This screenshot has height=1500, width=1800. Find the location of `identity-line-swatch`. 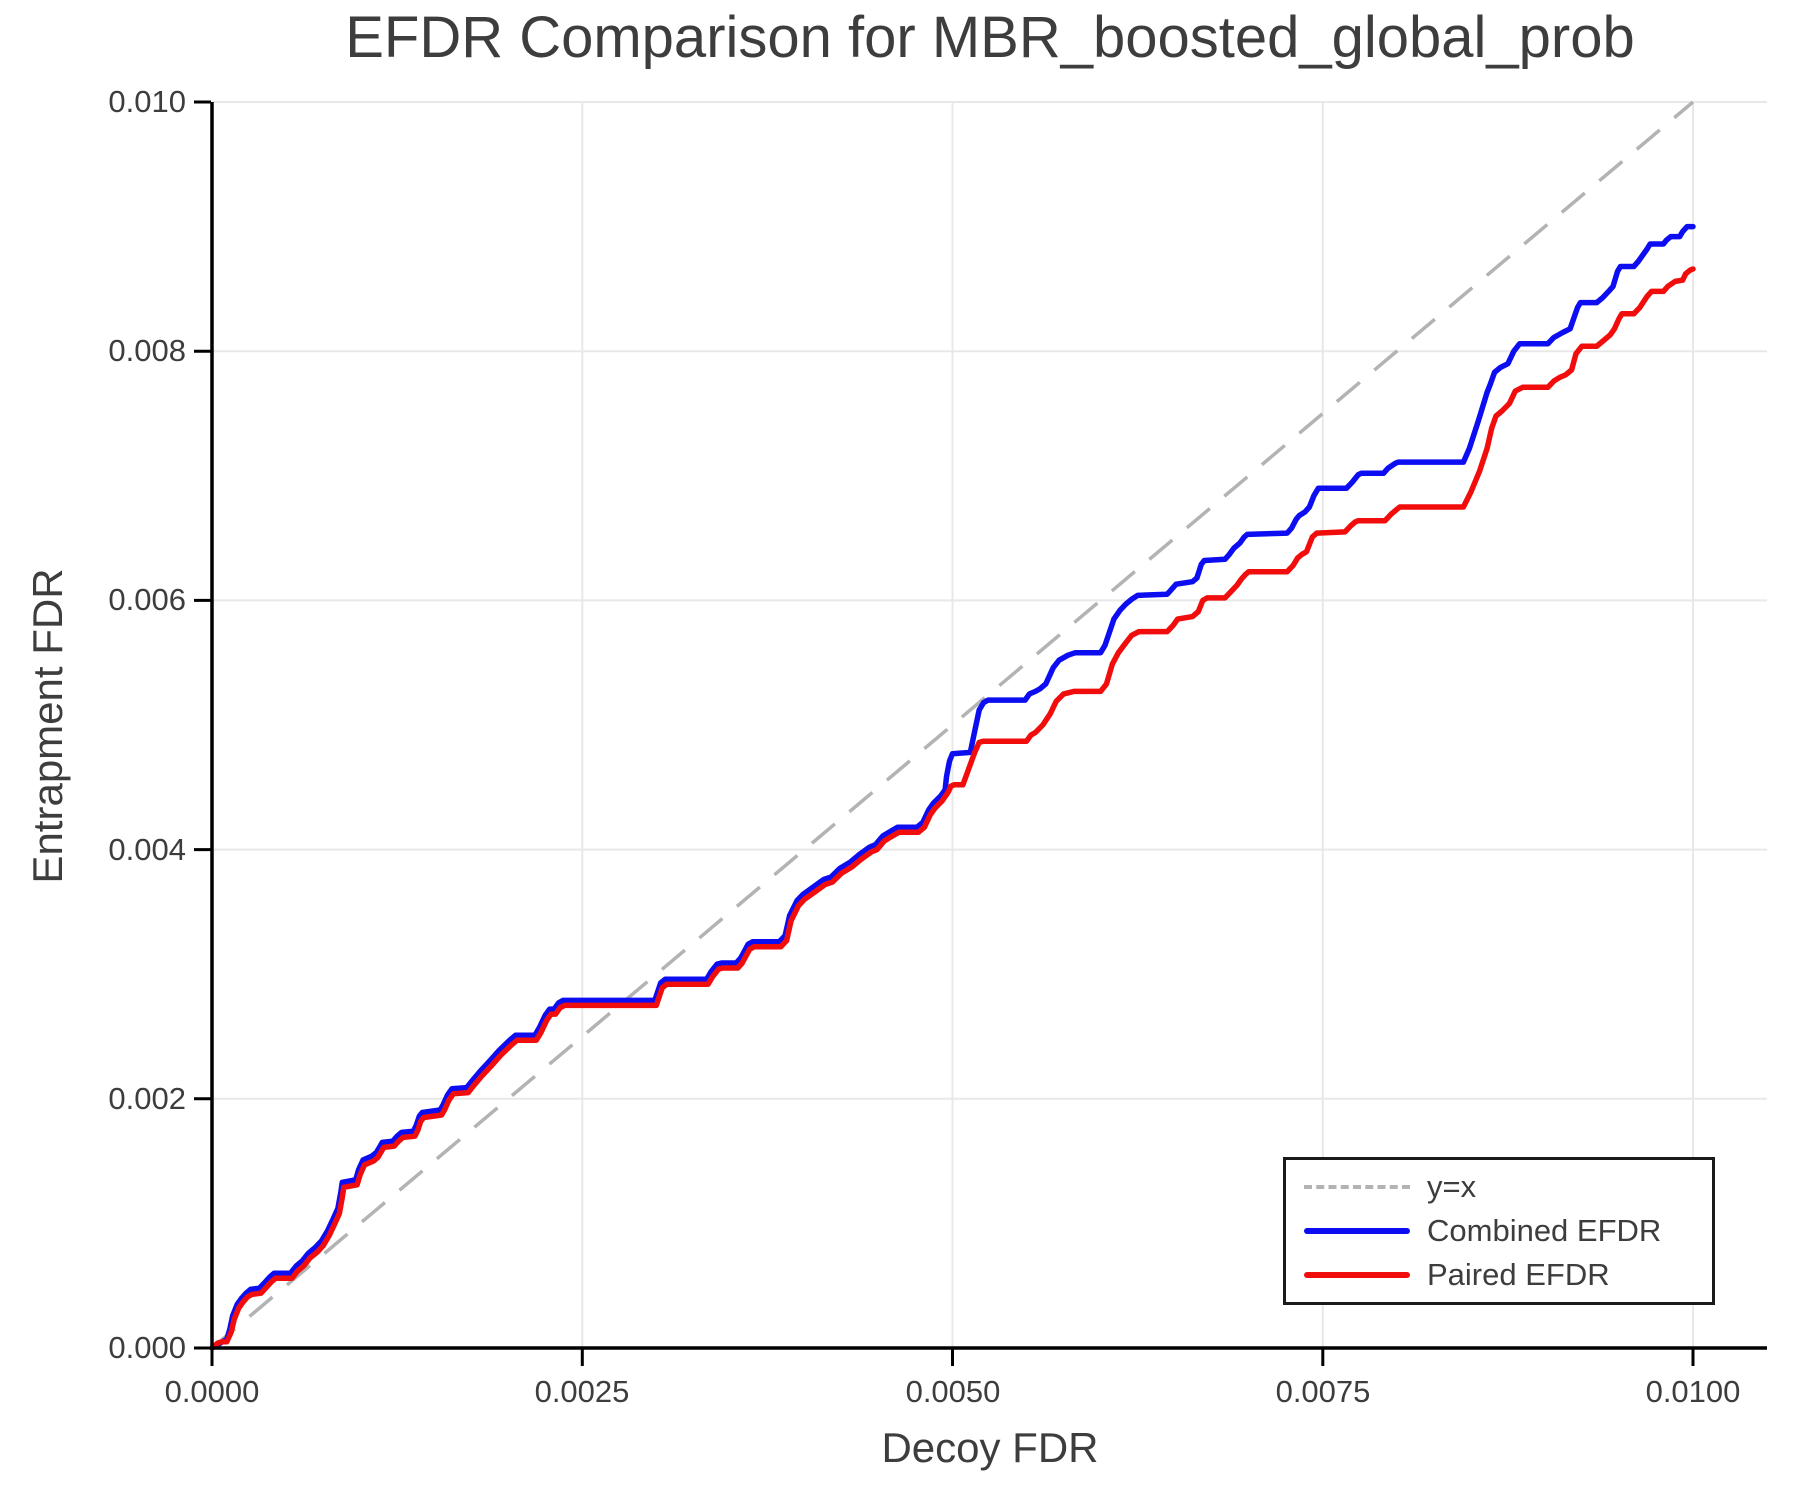

identity-line-swatch is located at coordinates (1357, 1187).